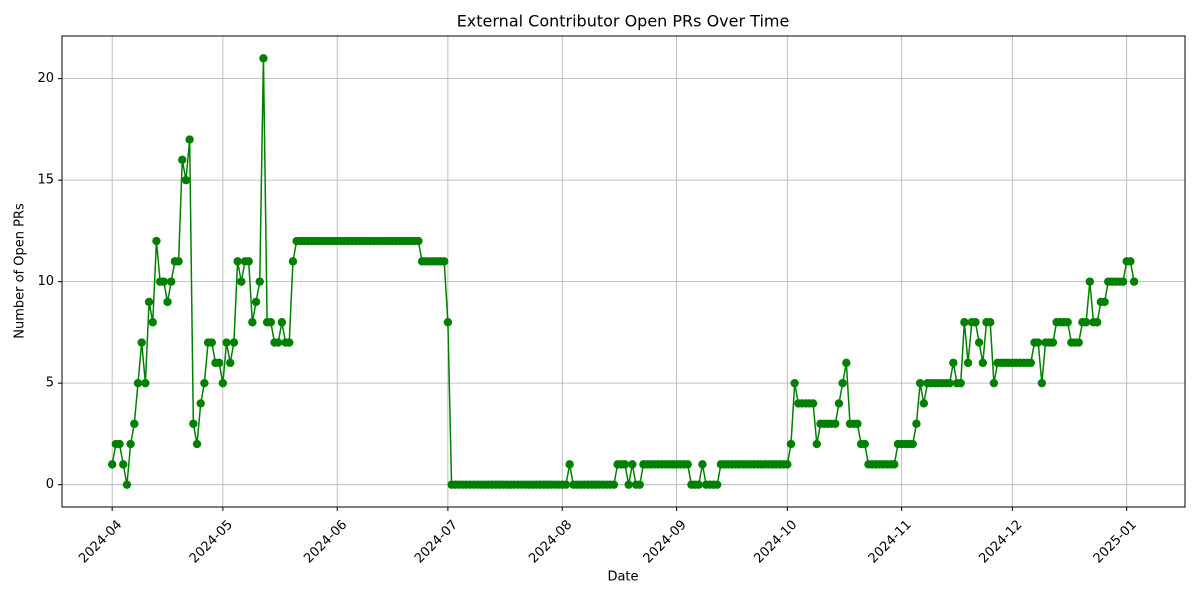 The width and height of the screenshot is (1200, 600). Describe the element at coordinates (211, 541) in the screenshot. I see `x-tick-label: 2024-05` at that location.